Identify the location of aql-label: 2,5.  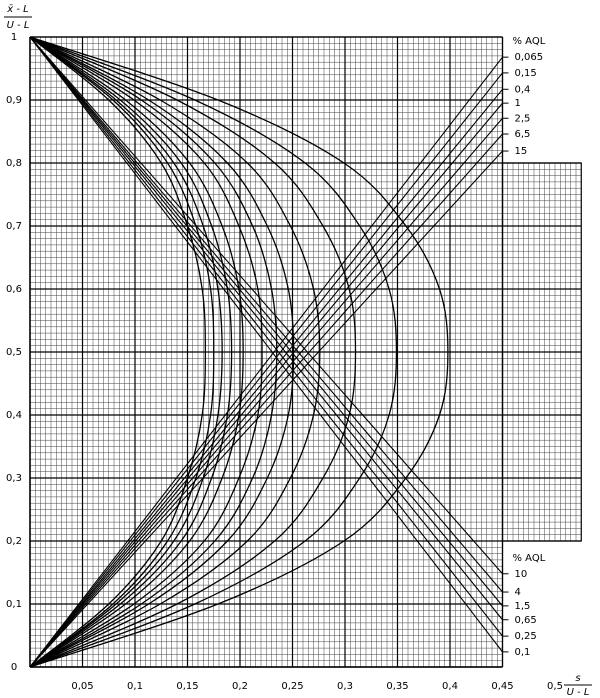
(523, 118).